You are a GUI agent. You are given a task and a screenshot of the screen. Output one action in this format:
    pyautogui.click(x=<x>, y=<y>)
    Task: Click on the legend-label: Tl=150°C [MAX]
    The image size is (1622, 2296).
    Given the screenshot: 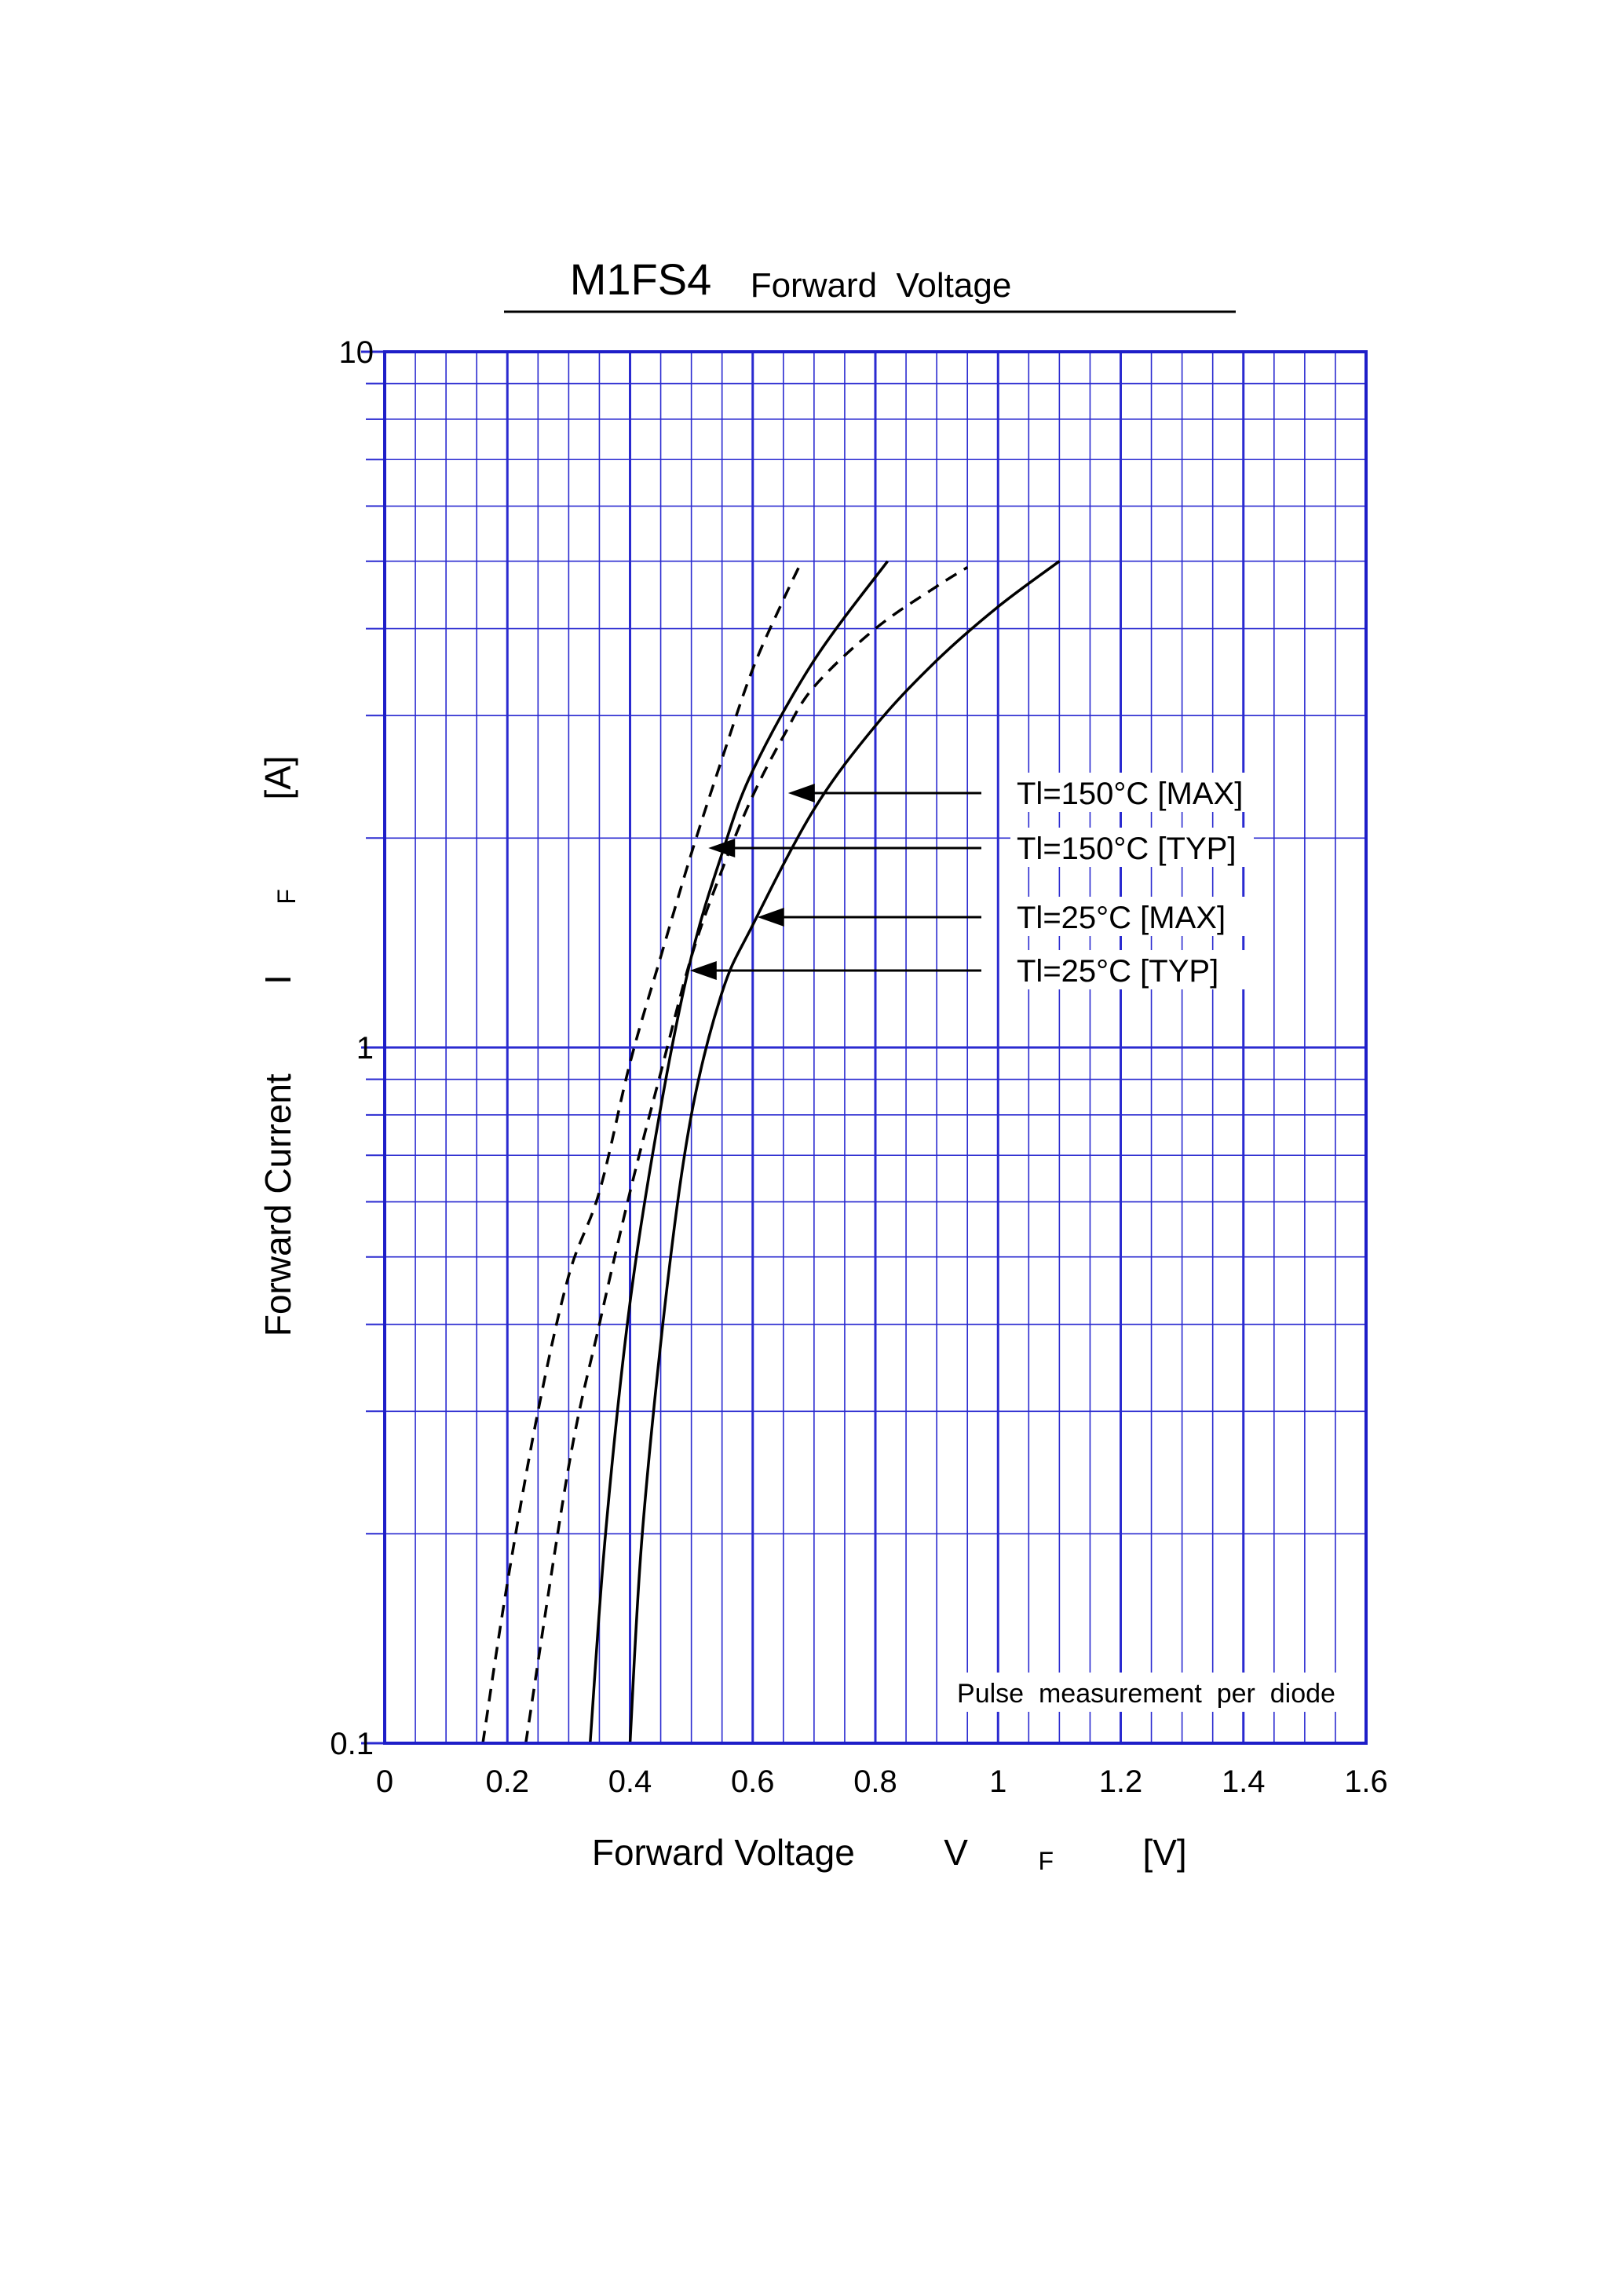 What is the action you would take?
    pyautogui.click(x=1130, y=794)
    